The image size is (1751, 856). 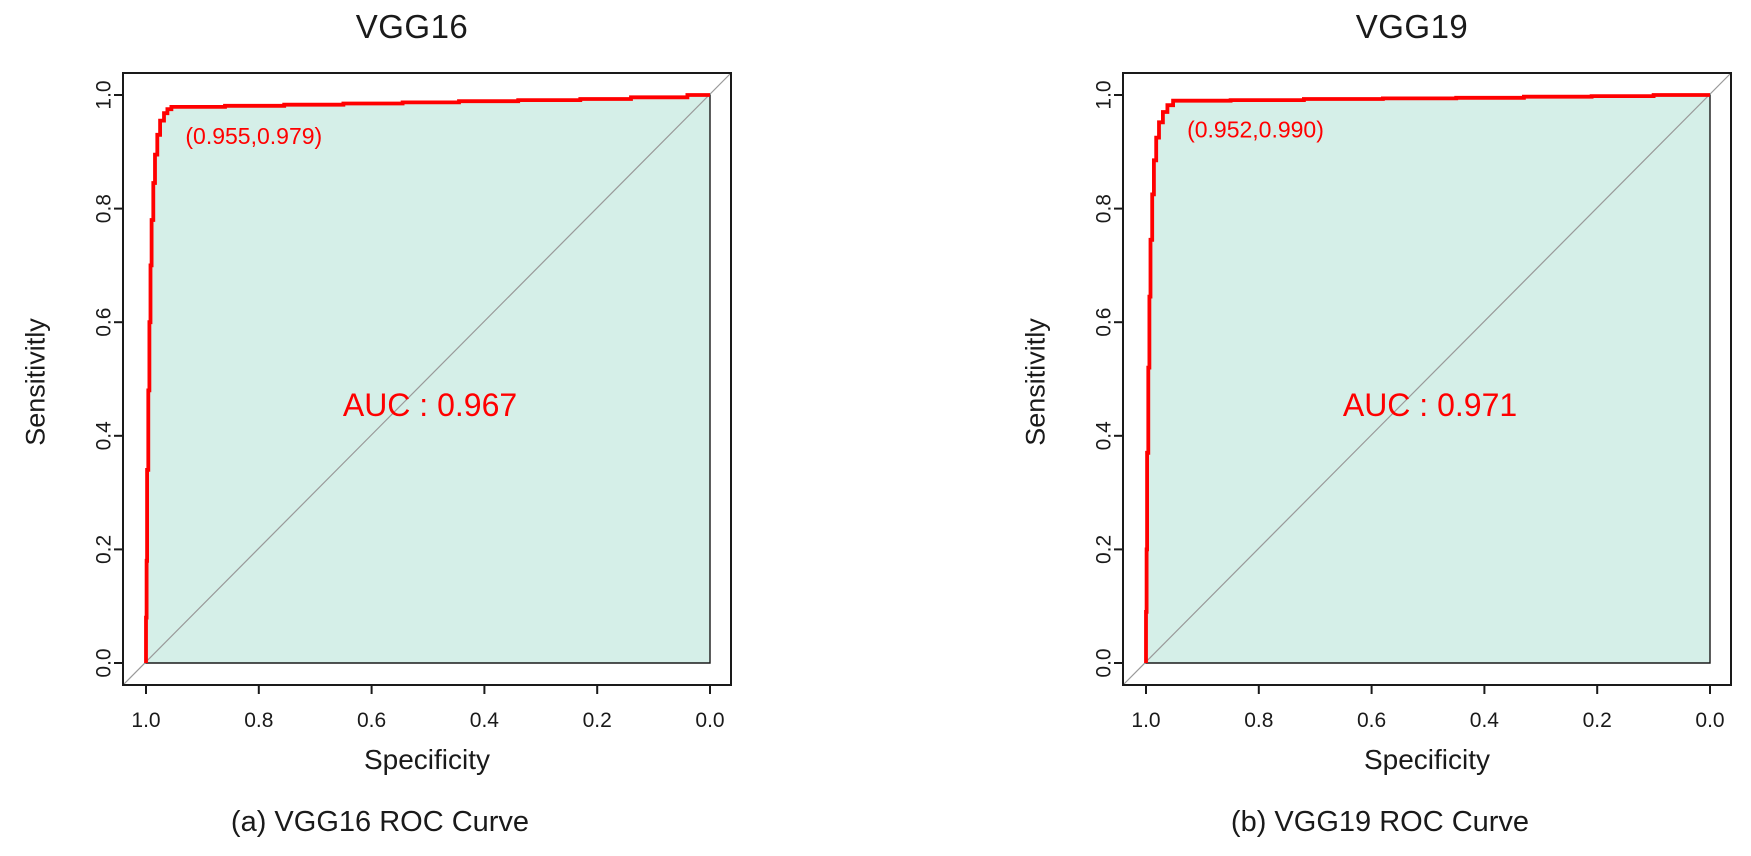 What do you see at coordinates (430, 405) in the screenshot?
I see `auc-value-label: AUC : 0.967` at bounding box center [430, 405].